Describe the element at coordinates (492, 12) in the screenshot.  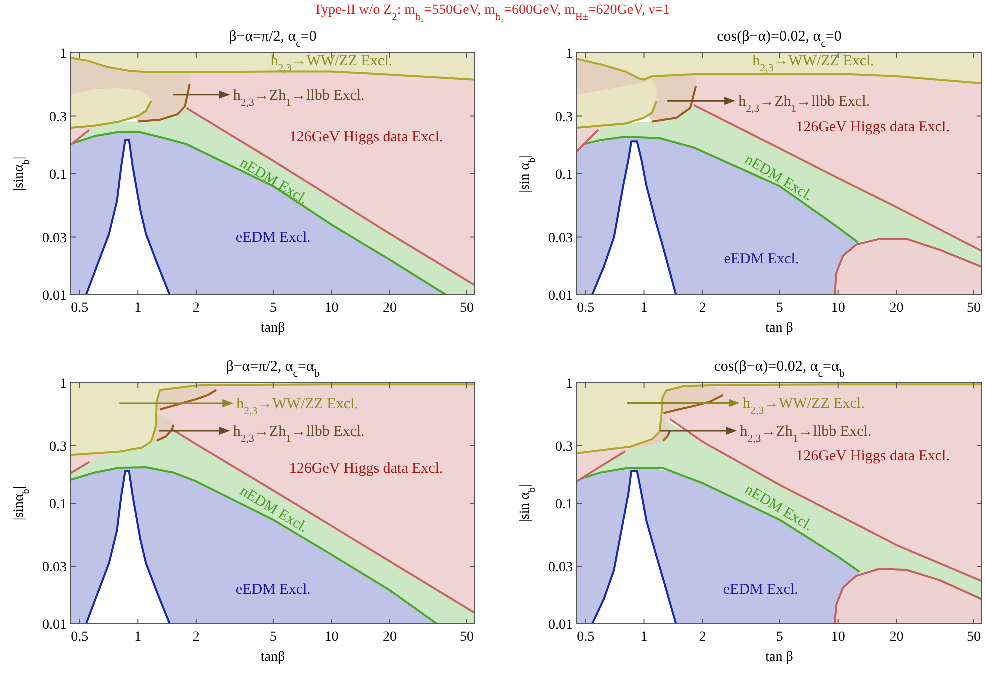
I see `text: Type-II w/o Z$_{2}$: m$_{h₂}$=550GeV, m$_{h₃}$=600GeV, m$_{H±}$=620GeV, ν=1` at that location.